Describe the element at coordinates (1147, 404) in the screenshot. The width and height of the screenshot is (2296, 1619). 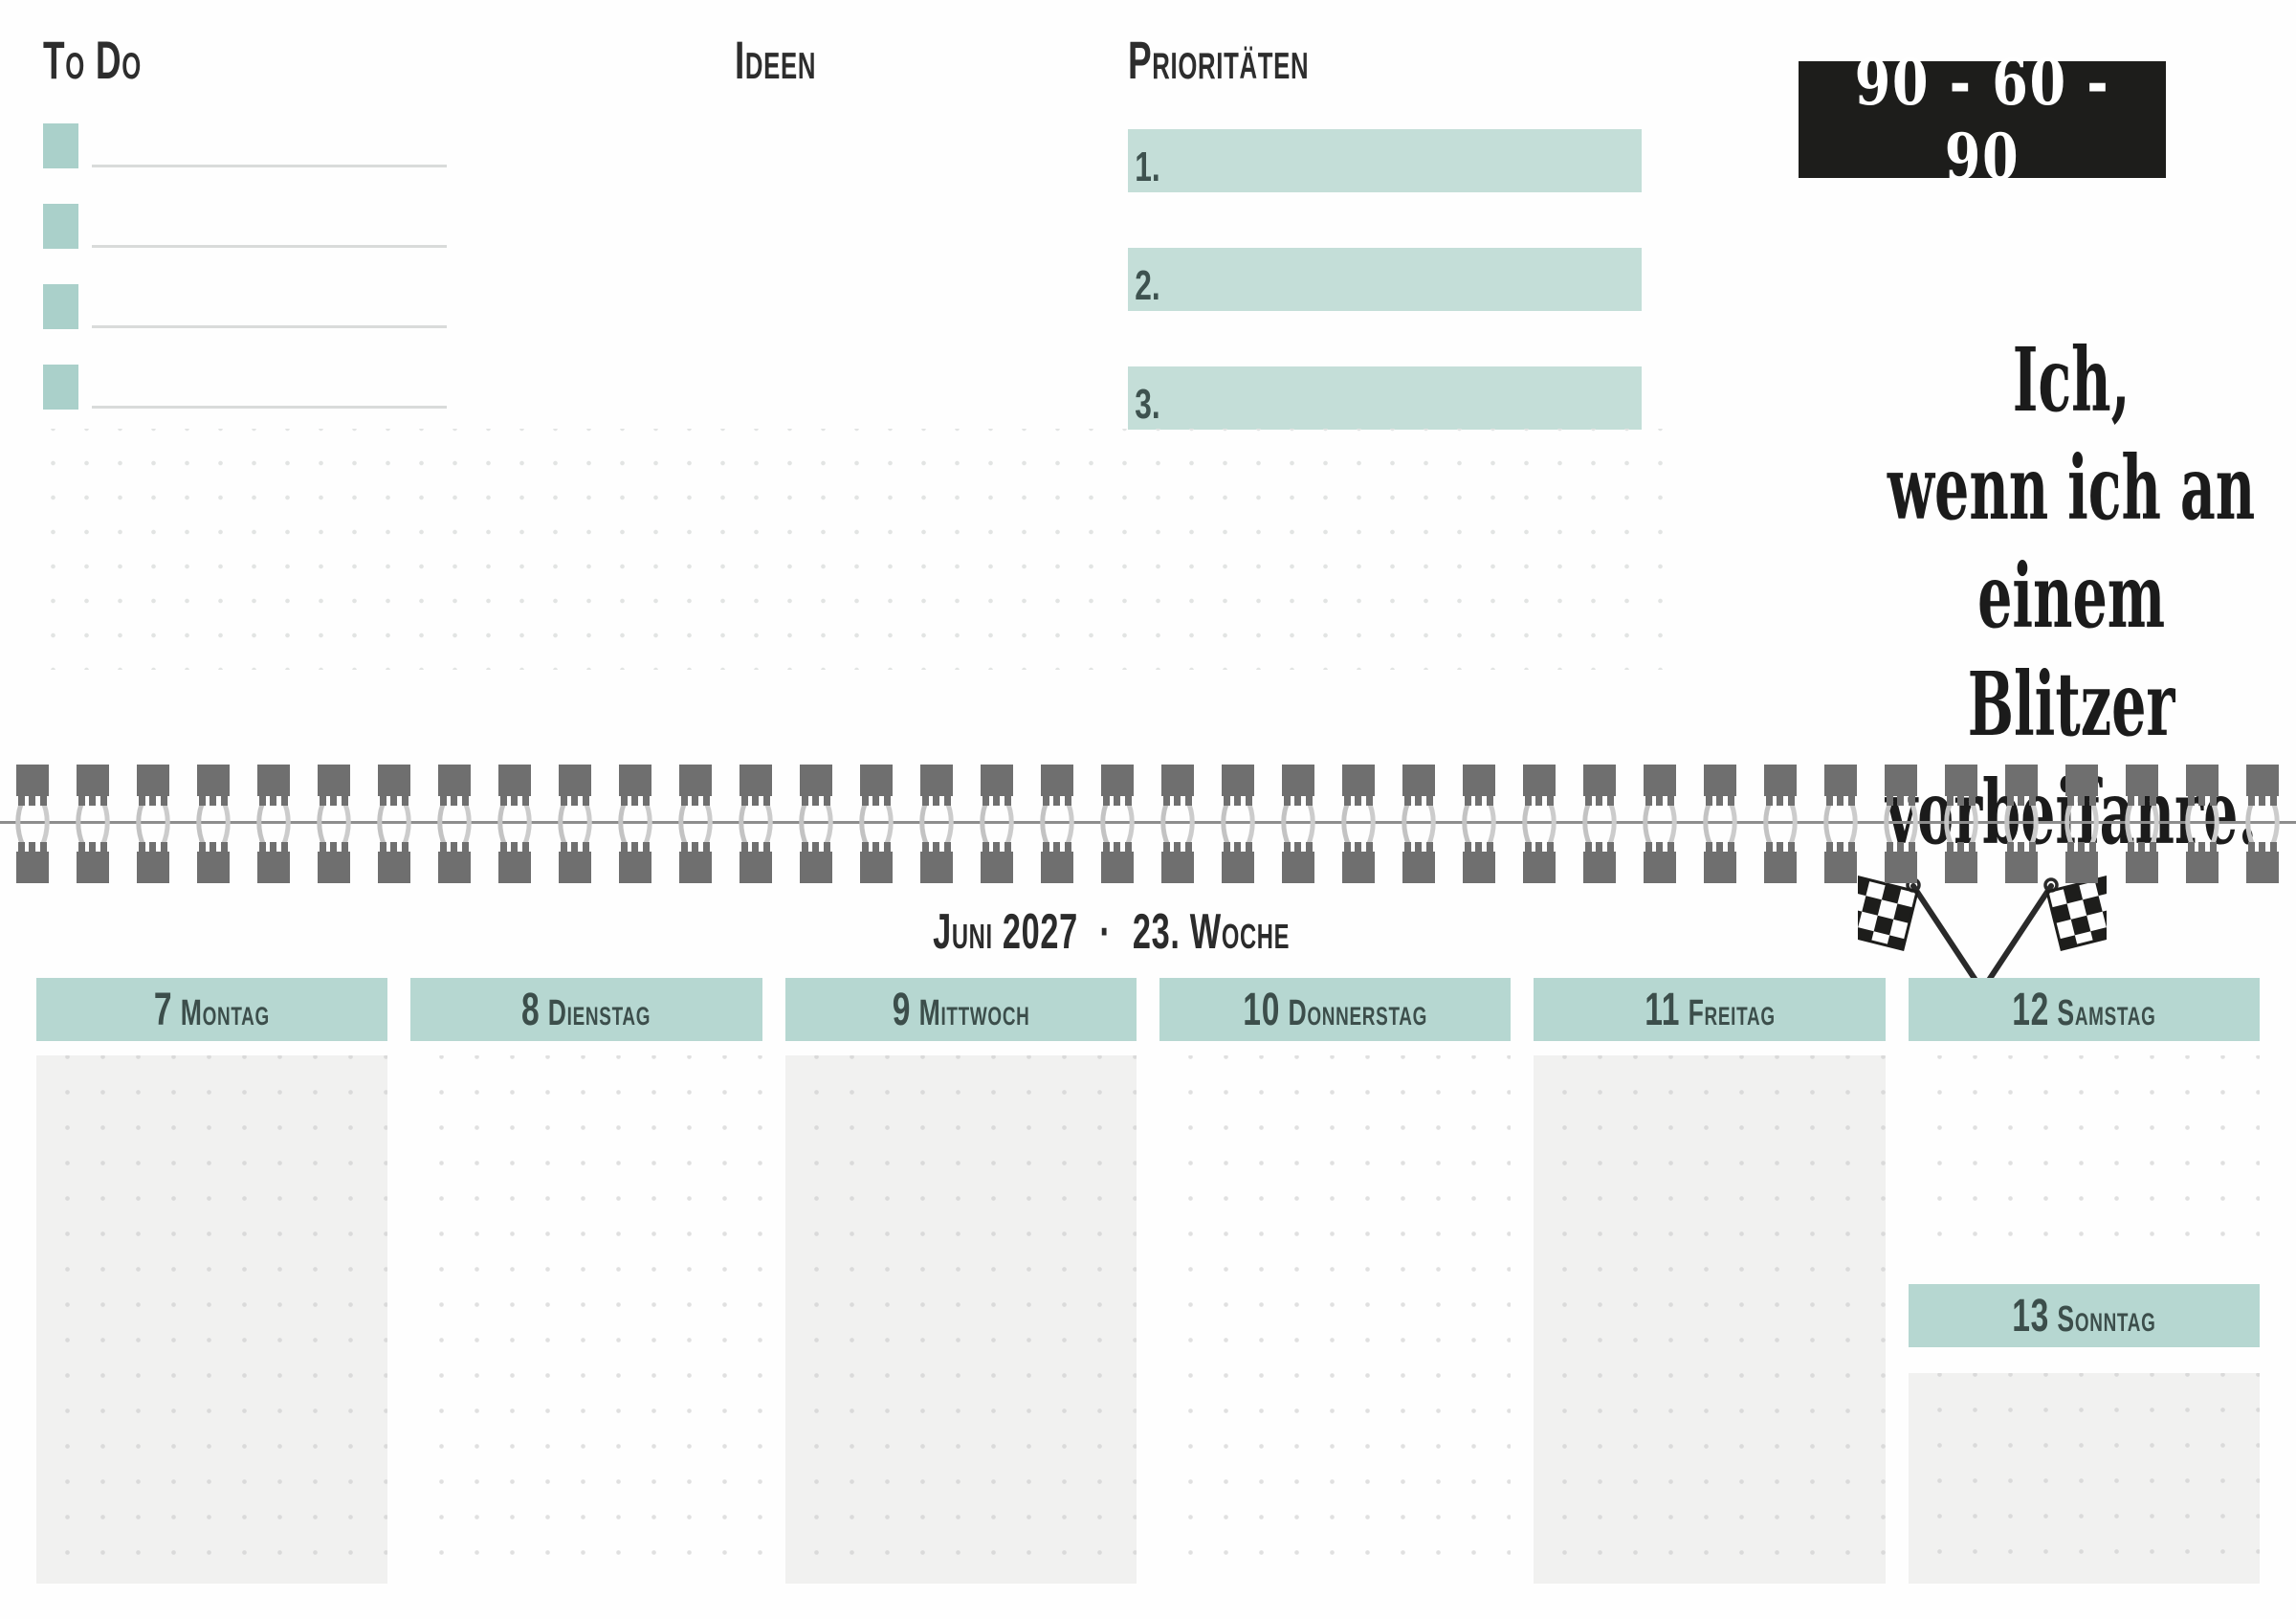
I see `priority-number: 3.` at that location.